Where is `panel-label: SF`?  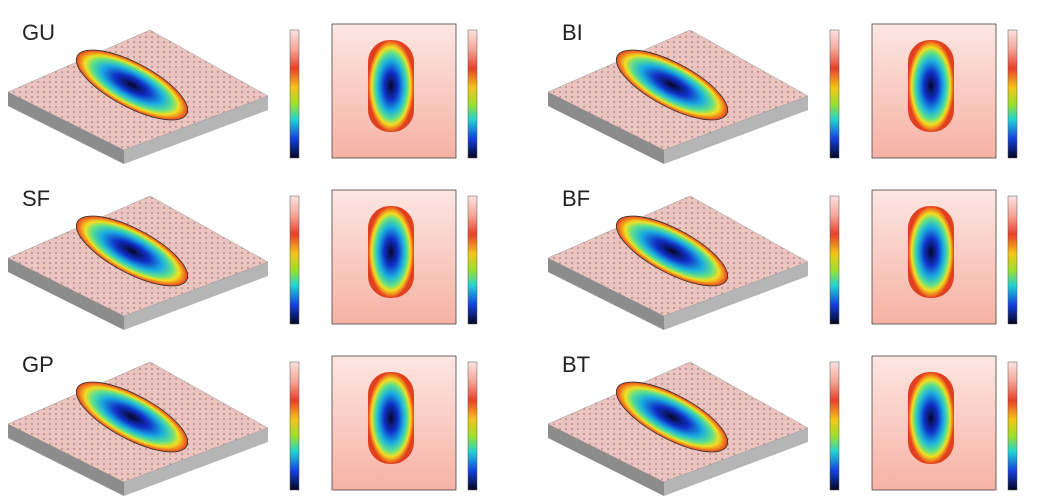
panel-label: SF is located at coordinates (36, 198).